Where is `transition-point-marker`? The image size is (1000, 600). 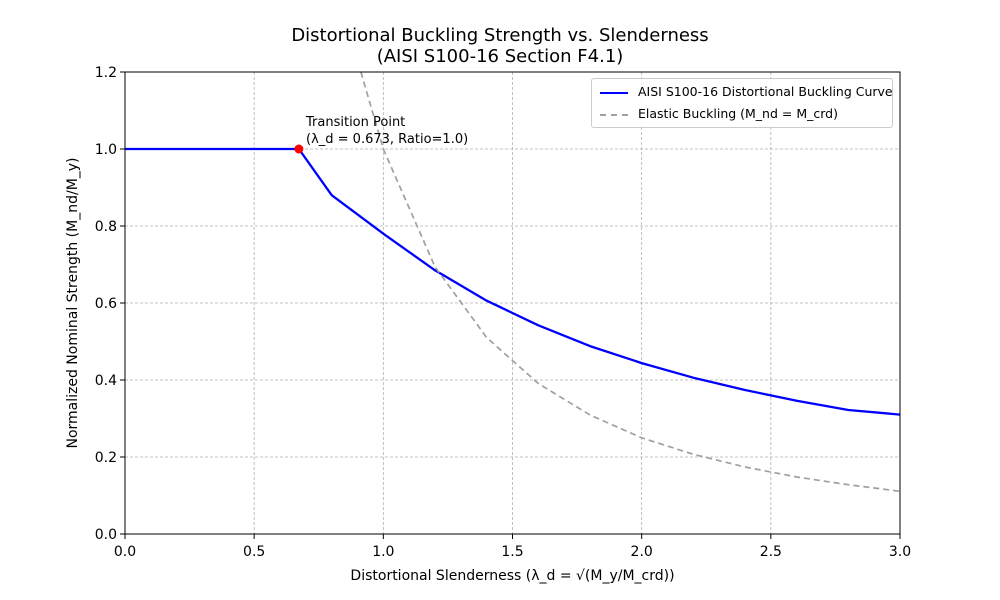
transition-point-marker is located at coordinates (299, 149).